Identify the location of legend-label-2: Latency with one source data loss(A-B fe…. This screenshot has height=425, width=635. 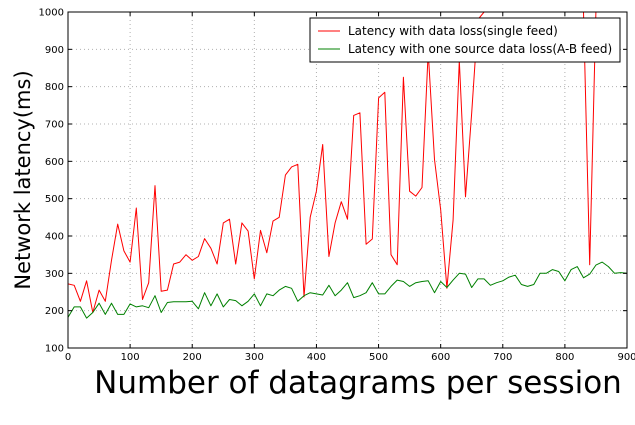
(480, 49).